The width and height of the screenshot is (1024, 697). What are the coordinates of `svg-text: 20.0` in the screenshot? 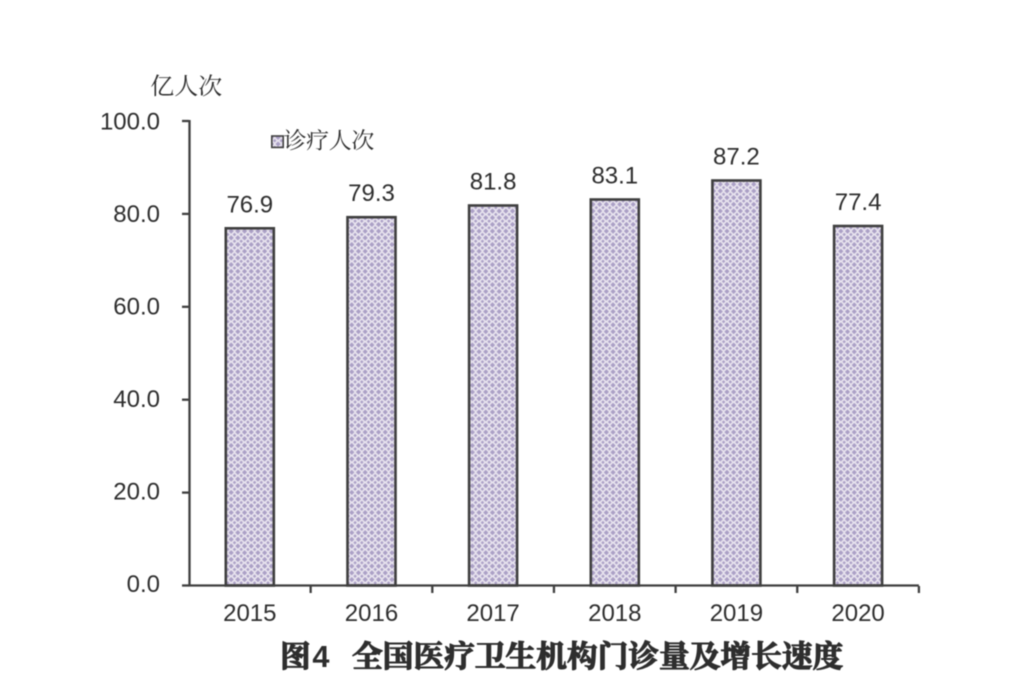 It's located at (136, 491).